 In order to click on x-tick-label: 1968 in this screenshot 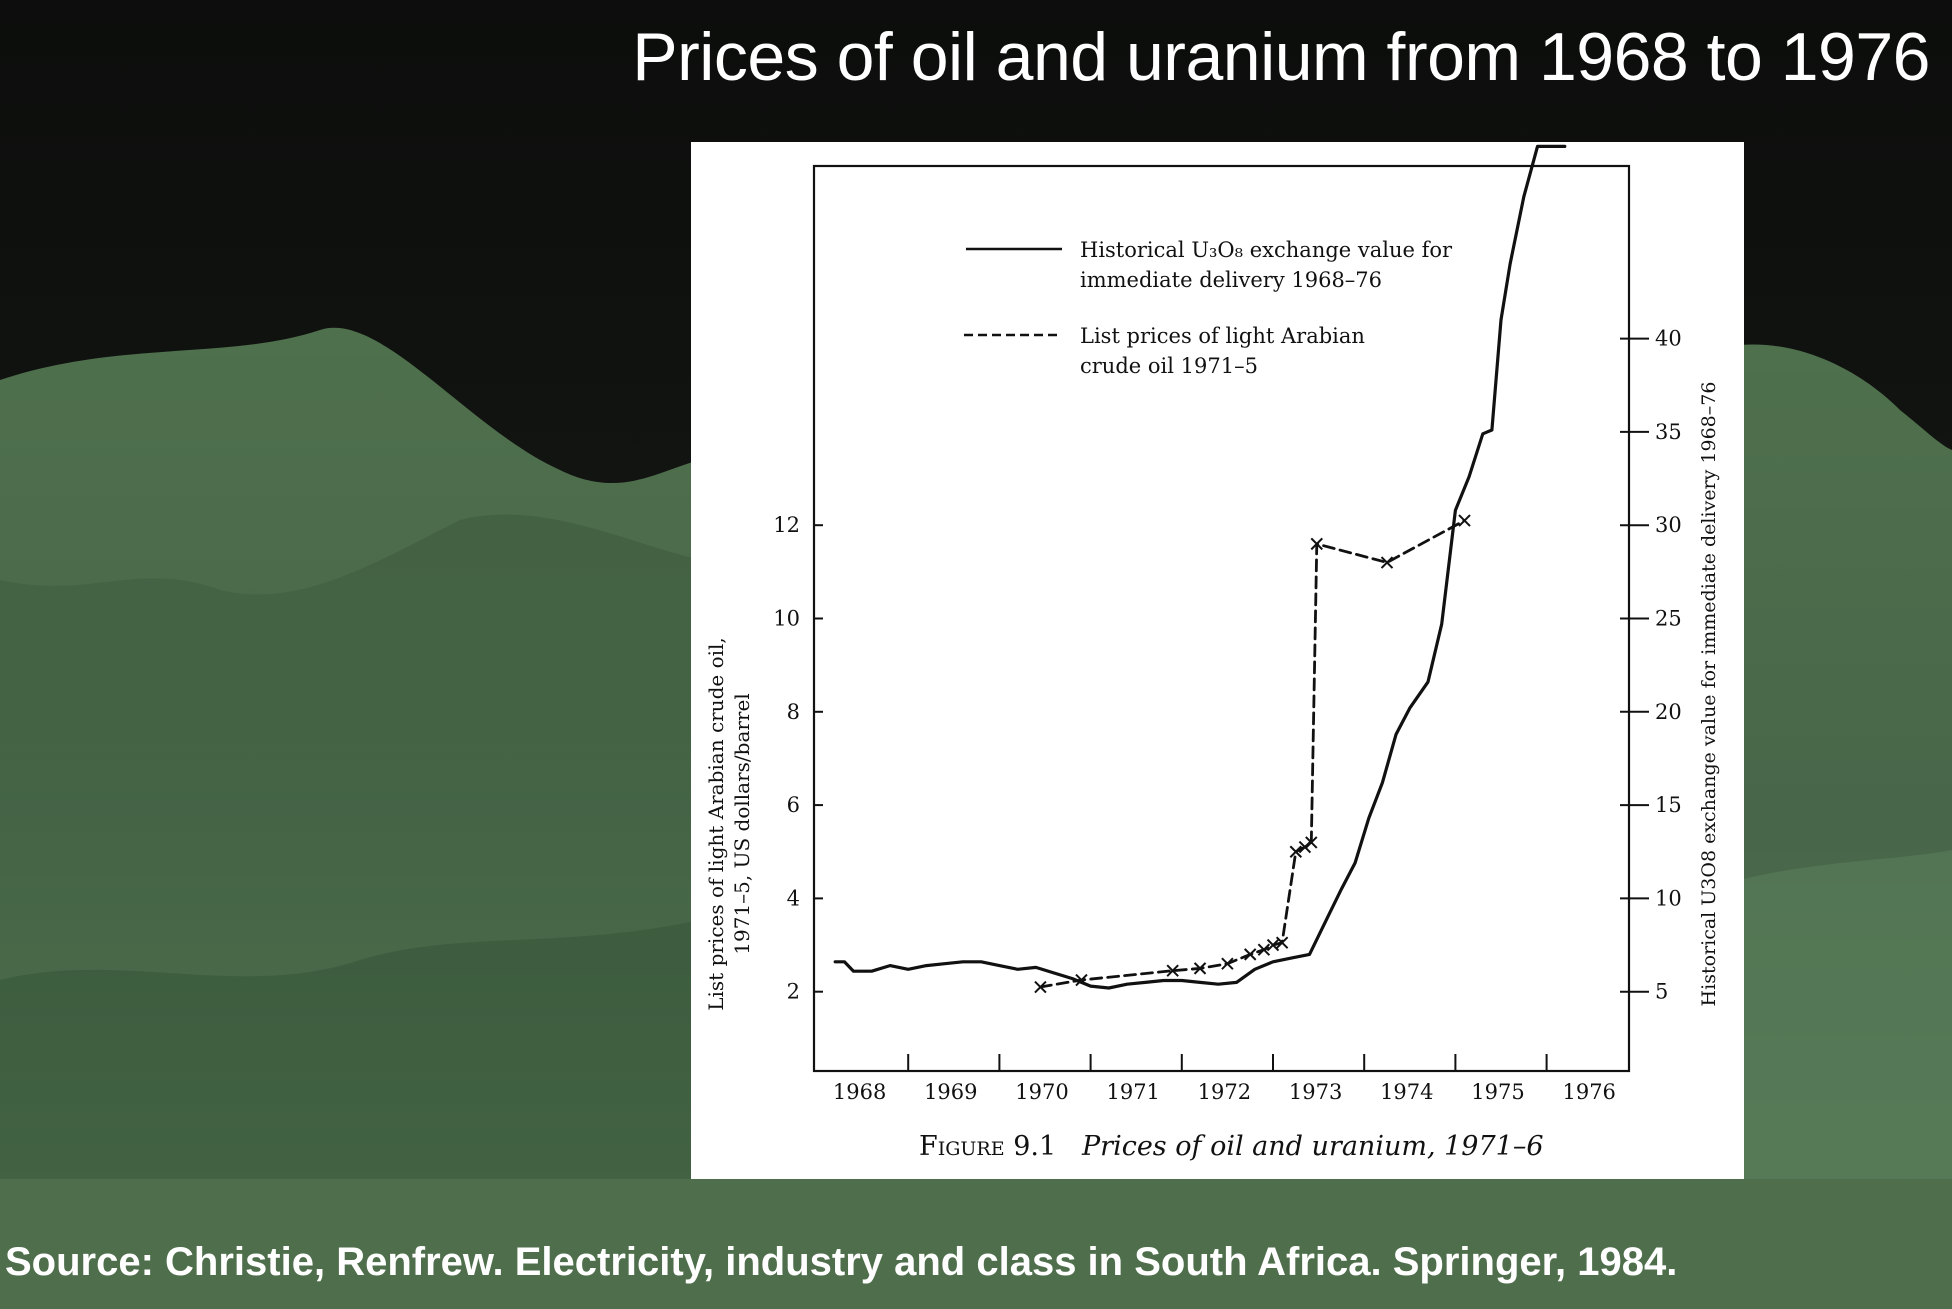, I will do `click(859, 1092)`.